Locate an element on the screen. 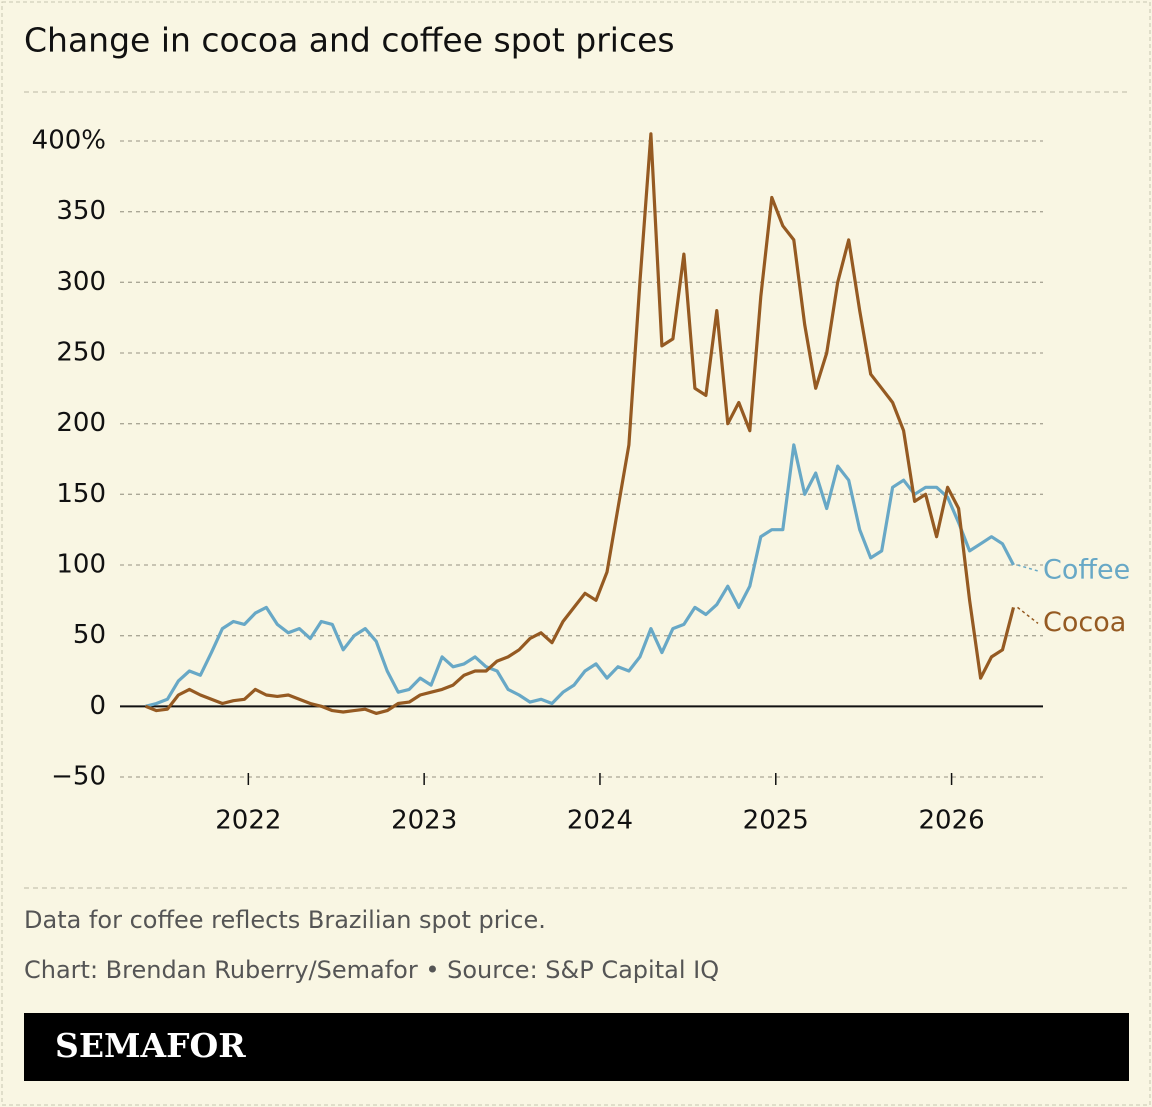 This screenshot has height=1107, width=1152. y-tick-label: 400% is located at coordinates (69, 141).